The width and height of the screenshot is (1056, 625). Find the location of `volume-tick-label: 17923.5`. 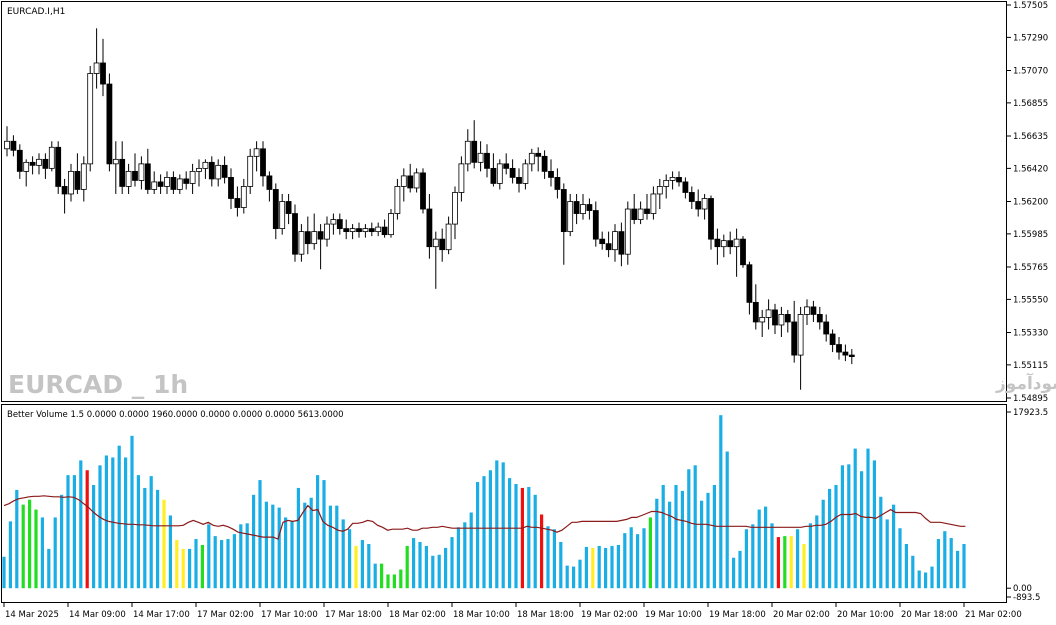

volume-tick-label: 17923.5 is located at coordinates (1030, 413).